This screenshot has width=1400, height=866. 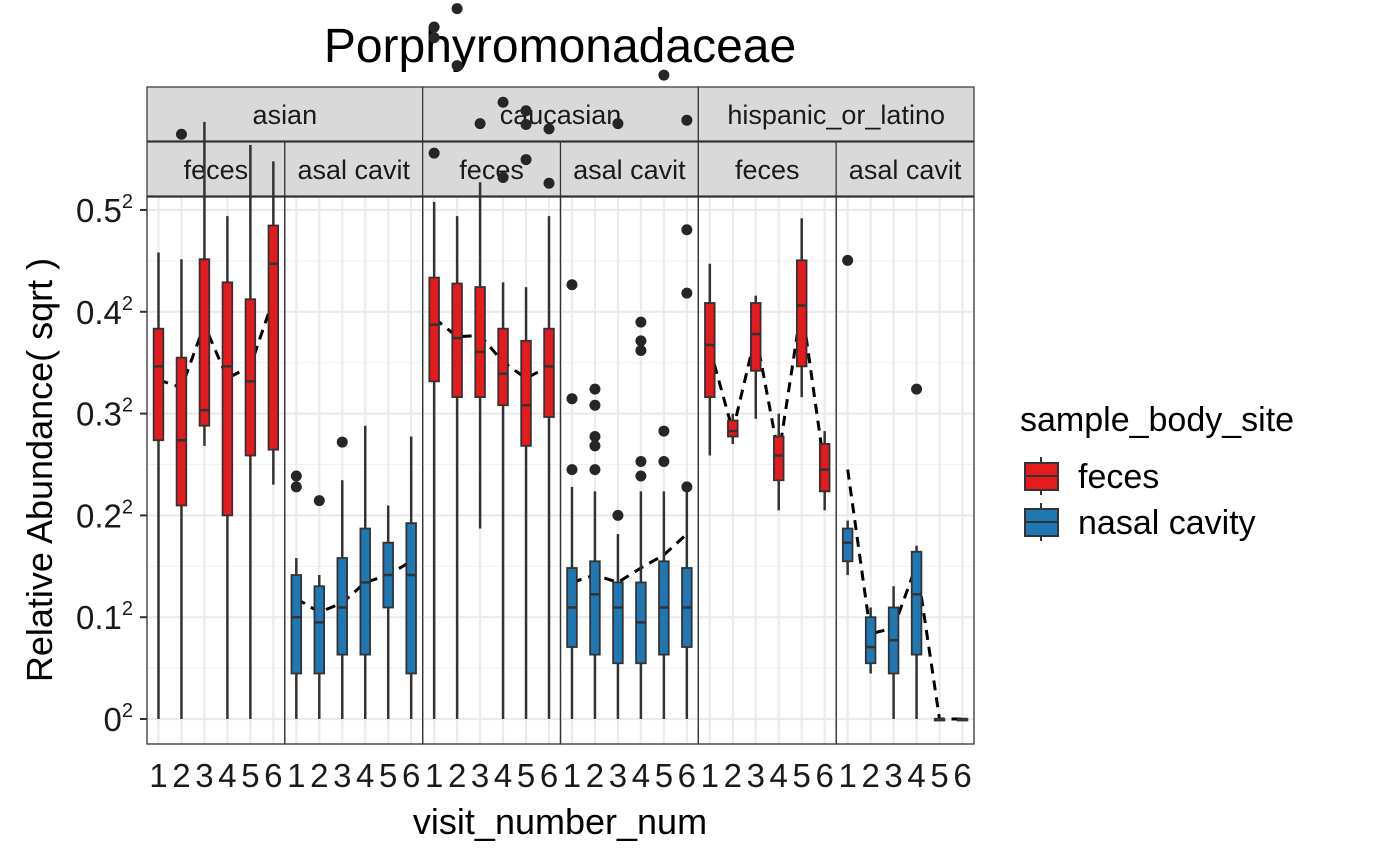 What do you see at coordinates (1167, 523) in the screenshot?
I see `legend-label: nasal cavity` at bounding box center [1167, 523].